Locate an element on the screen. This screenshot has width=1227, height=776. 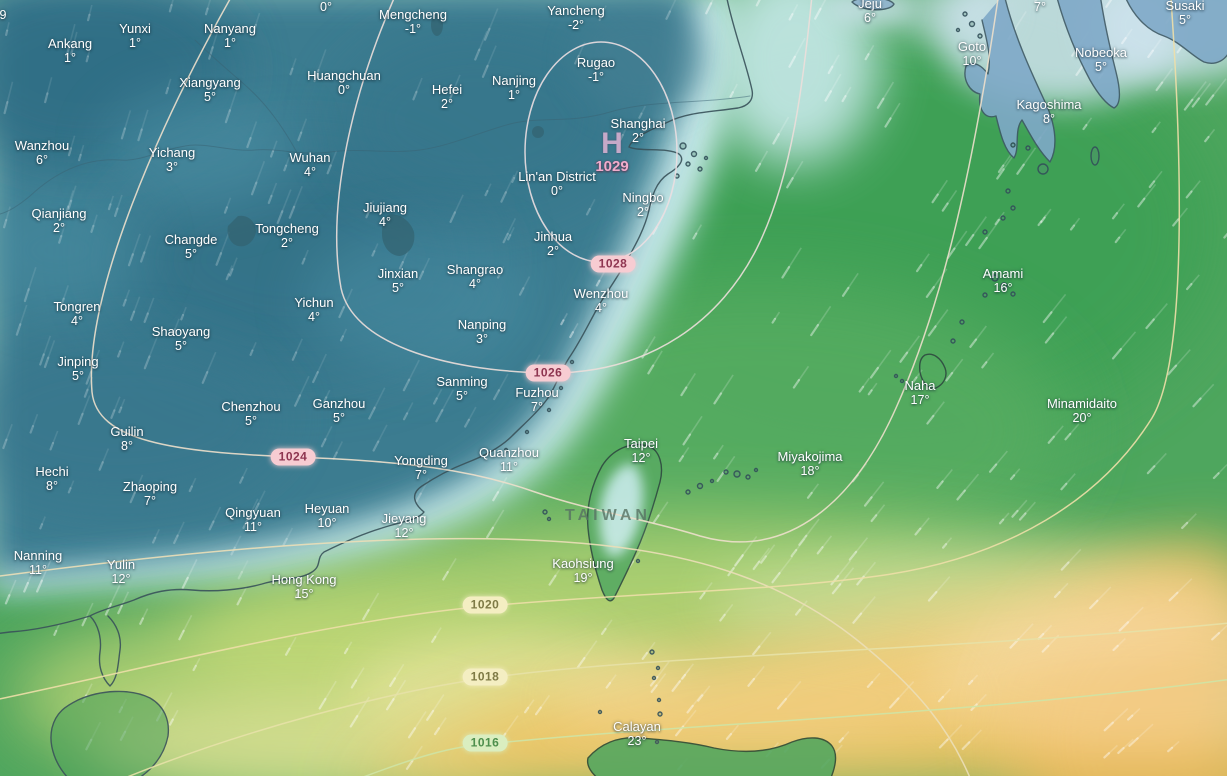
city-label: Kaohsiung 19° is located at coordinates (582, 571).